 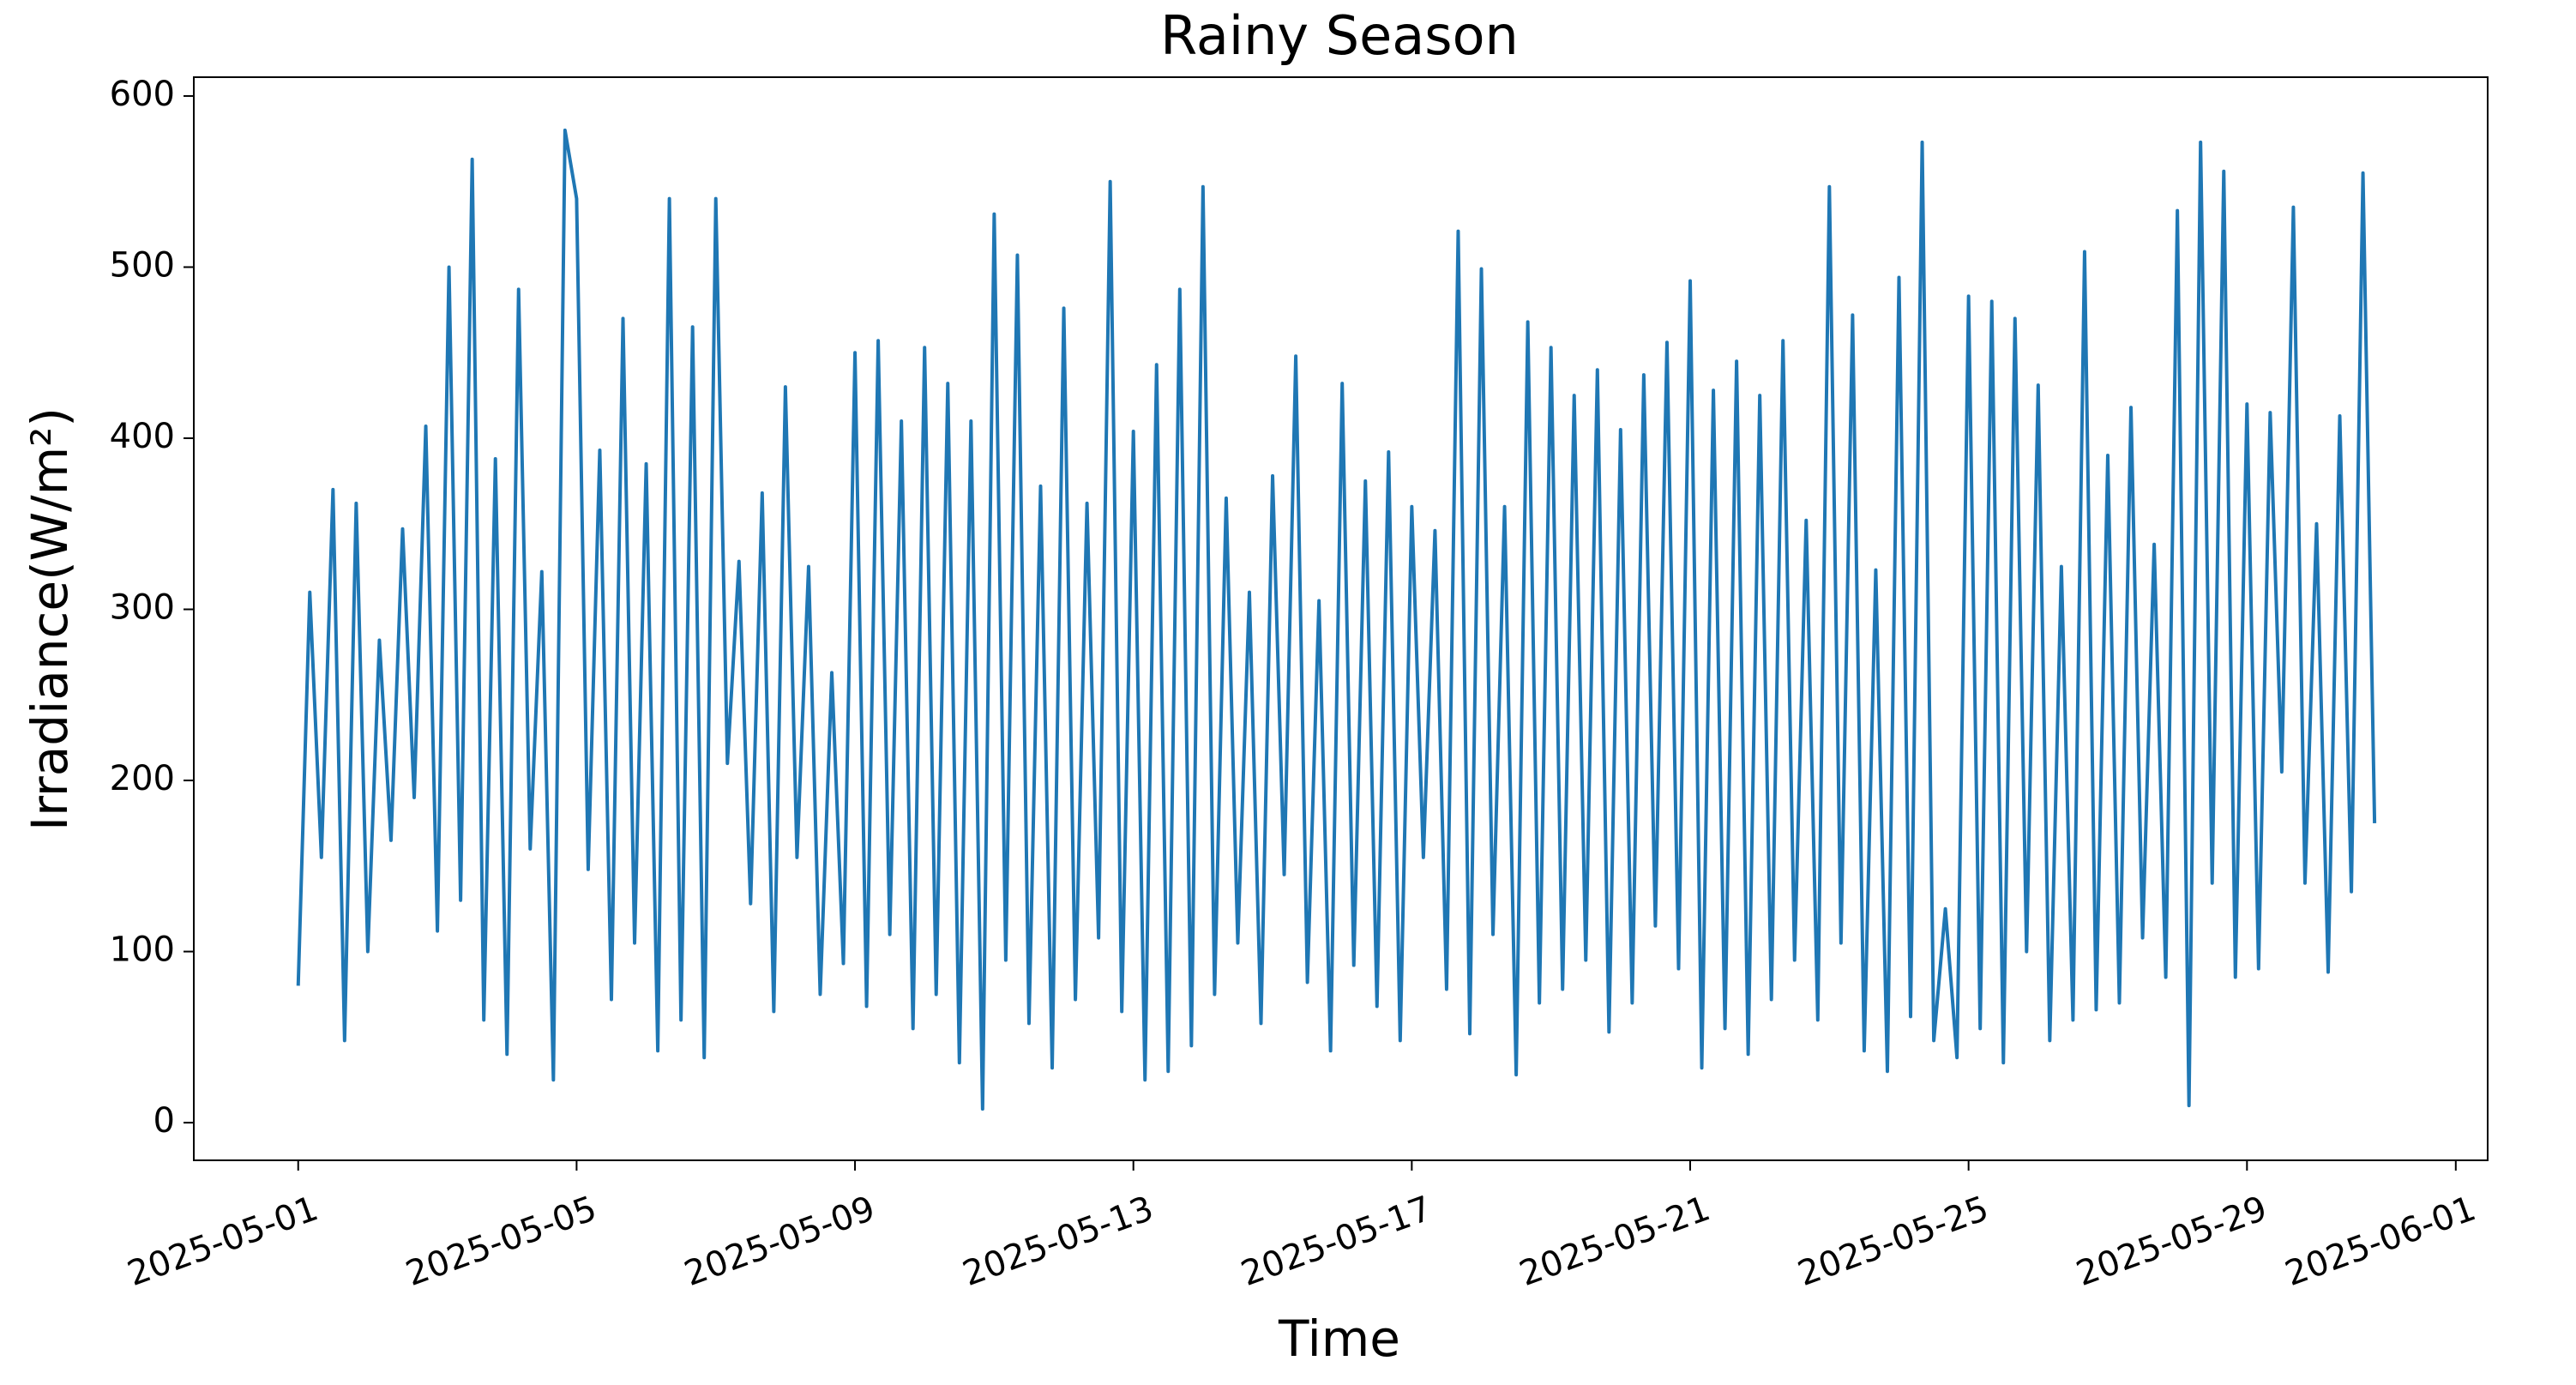 What do you see at coordinates (779, 1241) in the screenshot?
I see `x-tick-label: 2025-05-09` at bounding box center [779, 1241].